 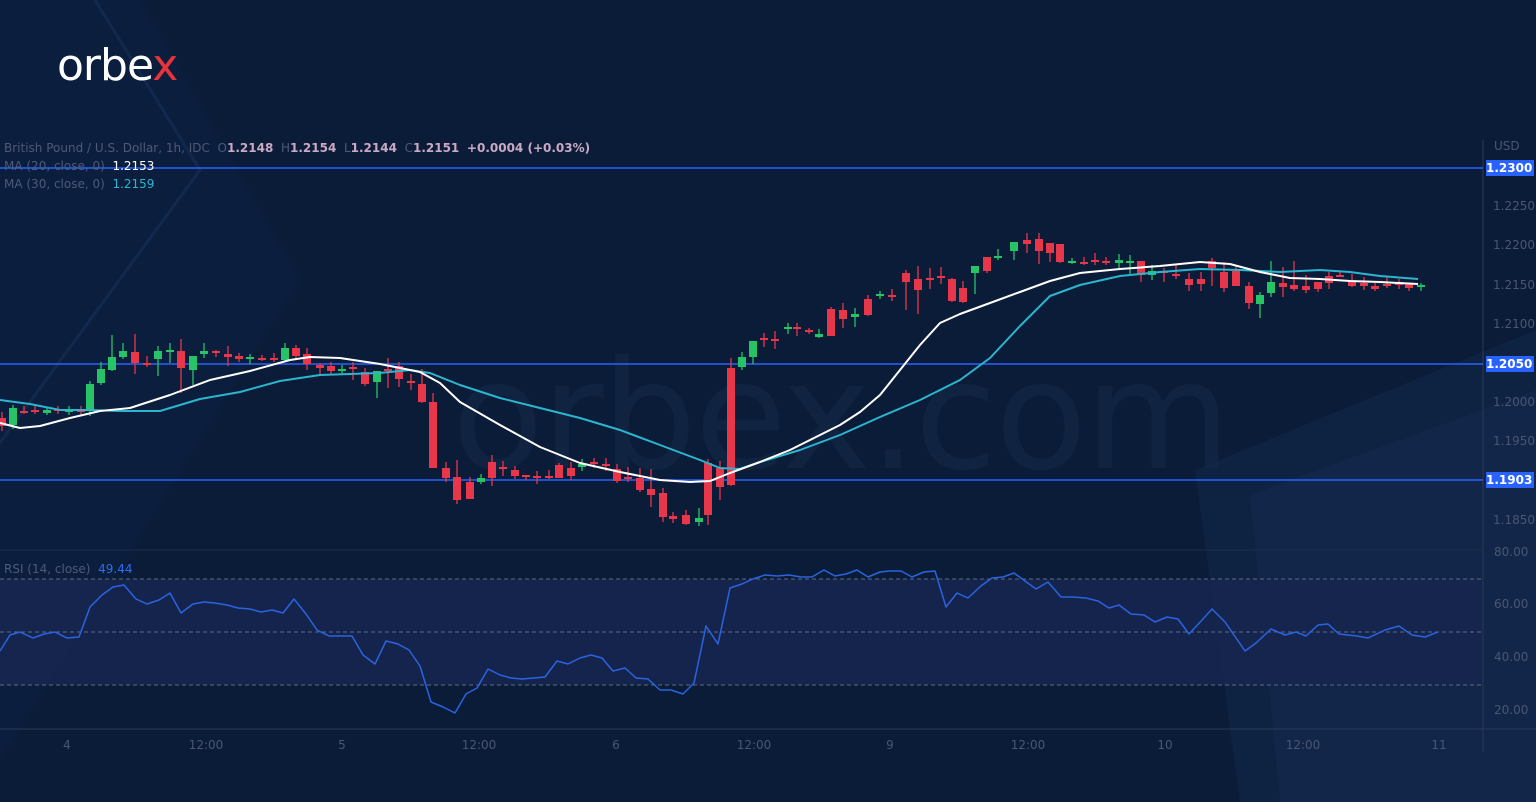 I want to click on time-tick-label: 10, so click(x=1165, y=745).